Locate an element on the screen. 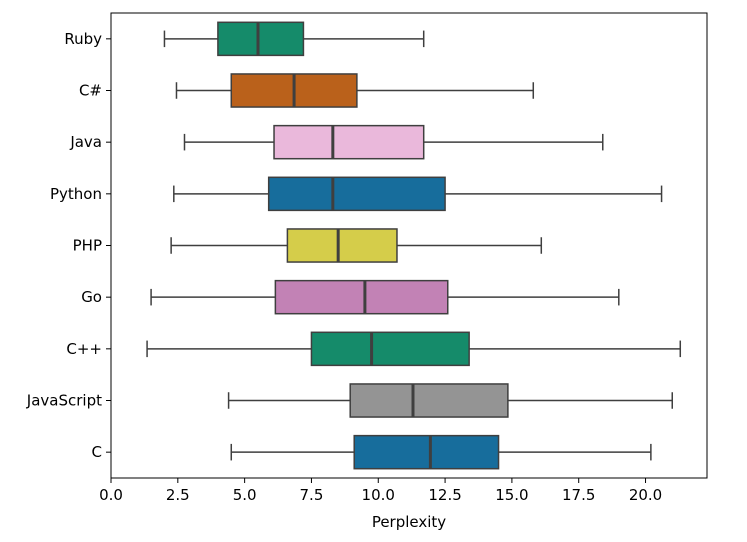  box-group-java is located at coordinates (393, 142).